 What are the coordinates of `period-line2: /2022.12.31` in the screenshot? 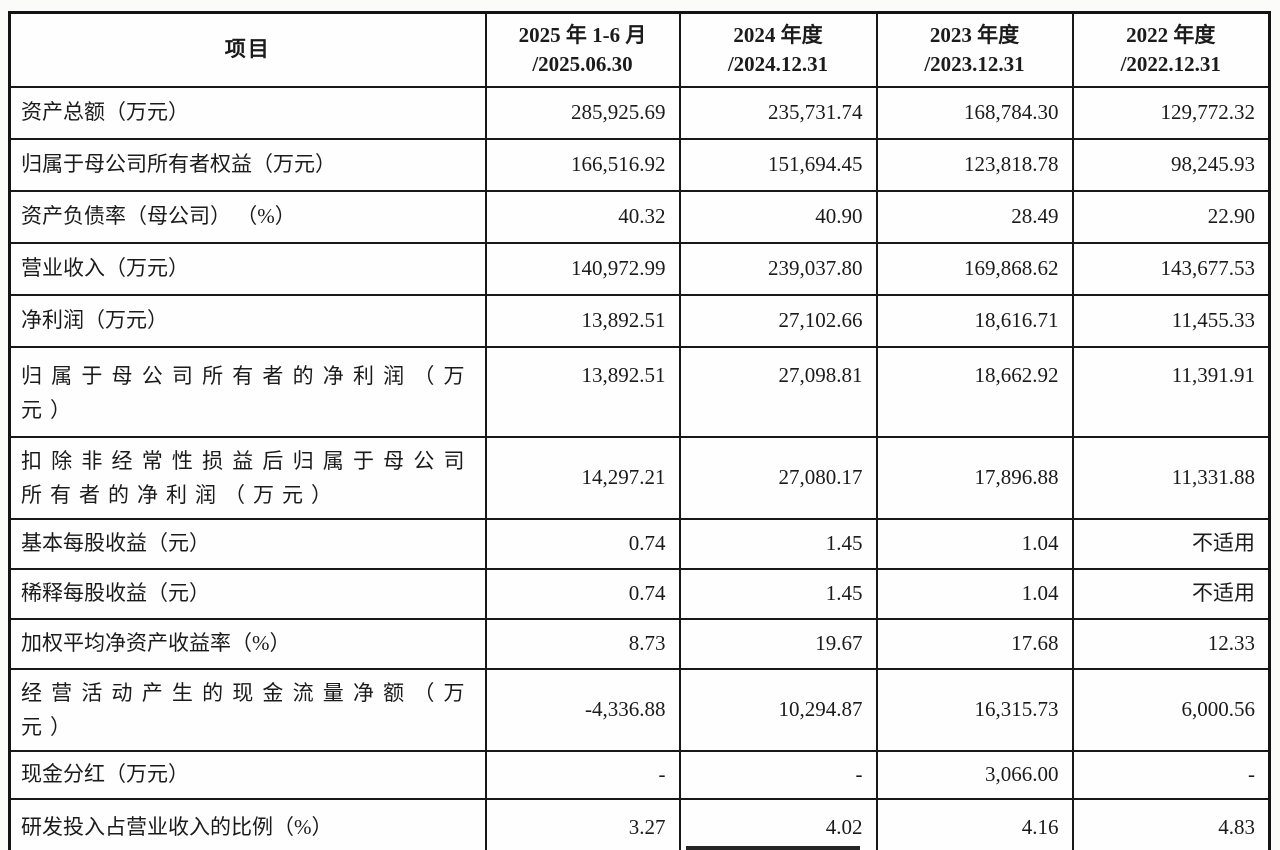 It's located at (1170, 63).